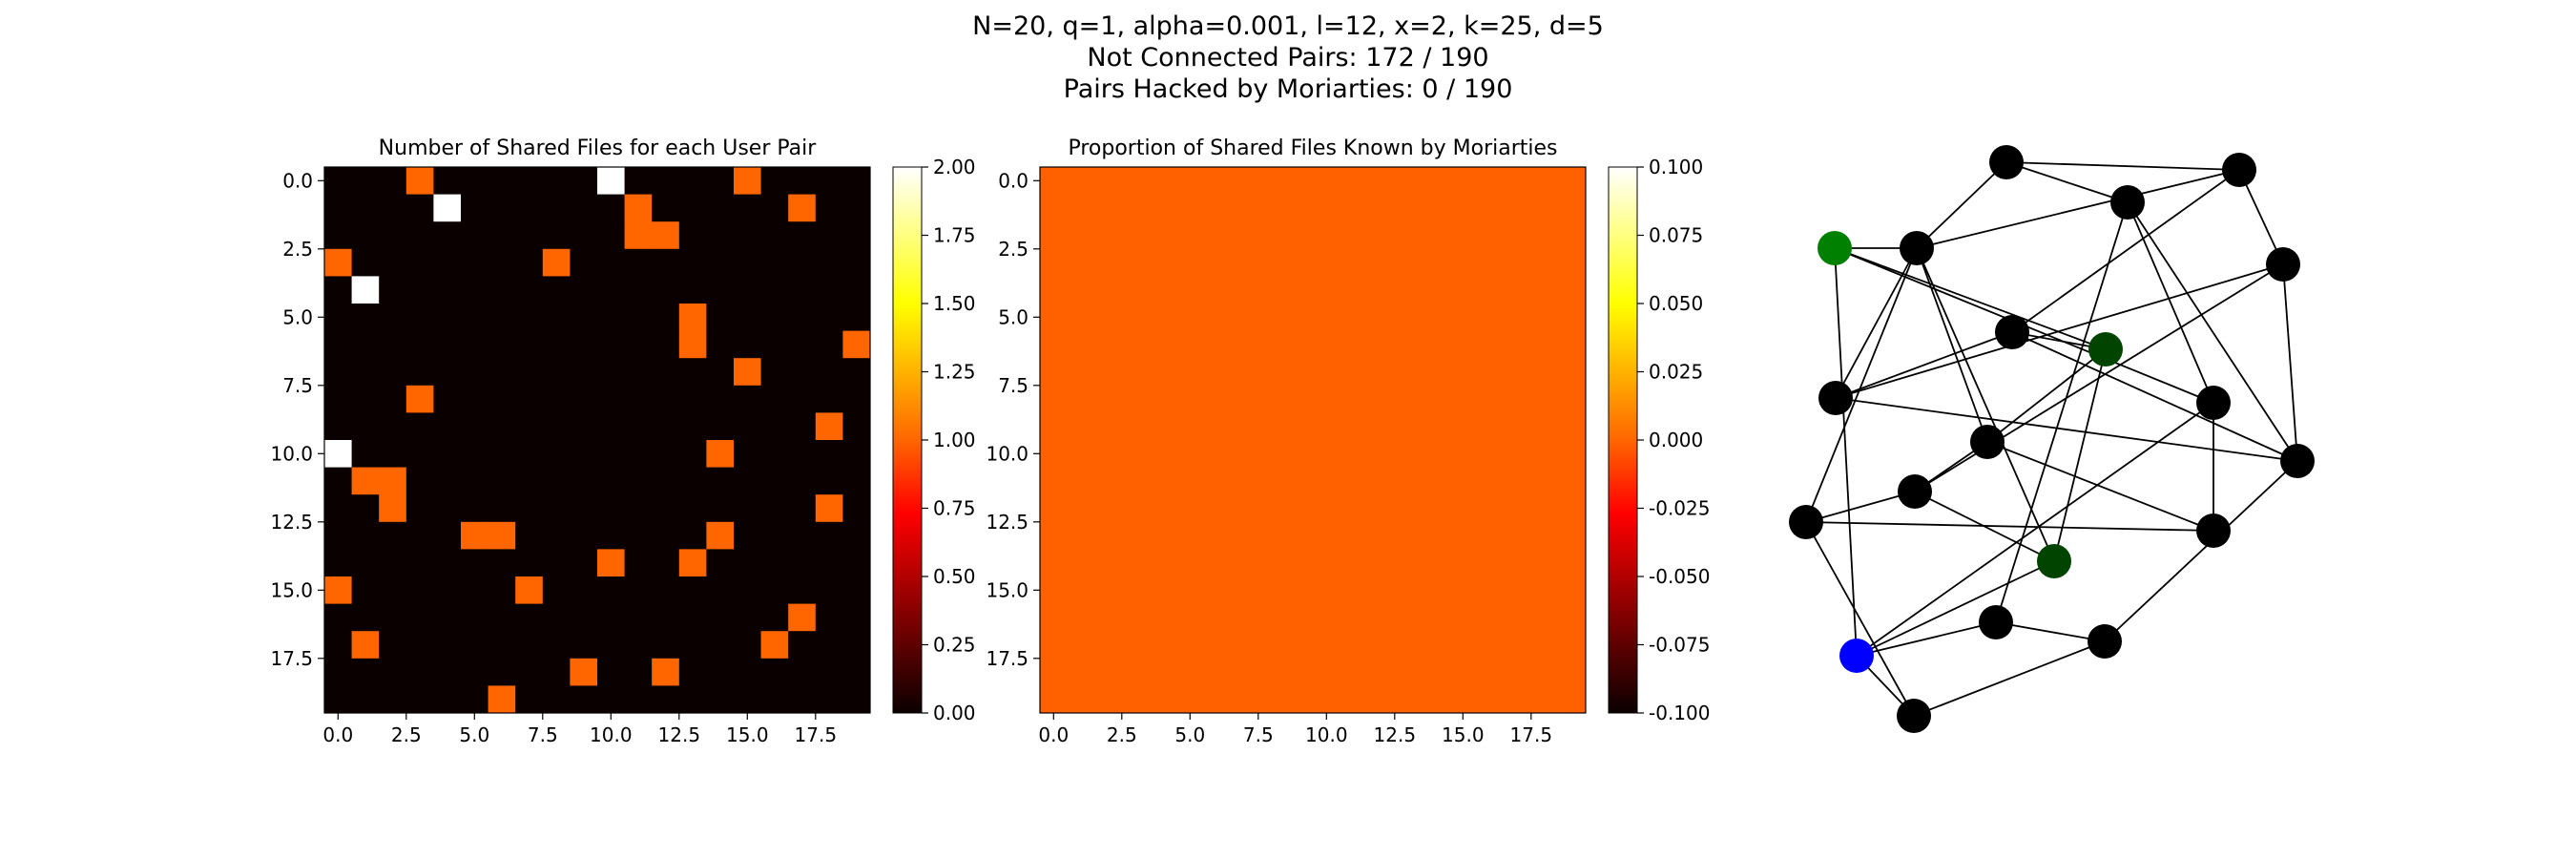 Image resolution: width=2576 pixels, height=859 pixels. Describe the element at coordinates (954, 645) in the screenshot. I see `colorbar-1-tick-label: 0.25` at that location.